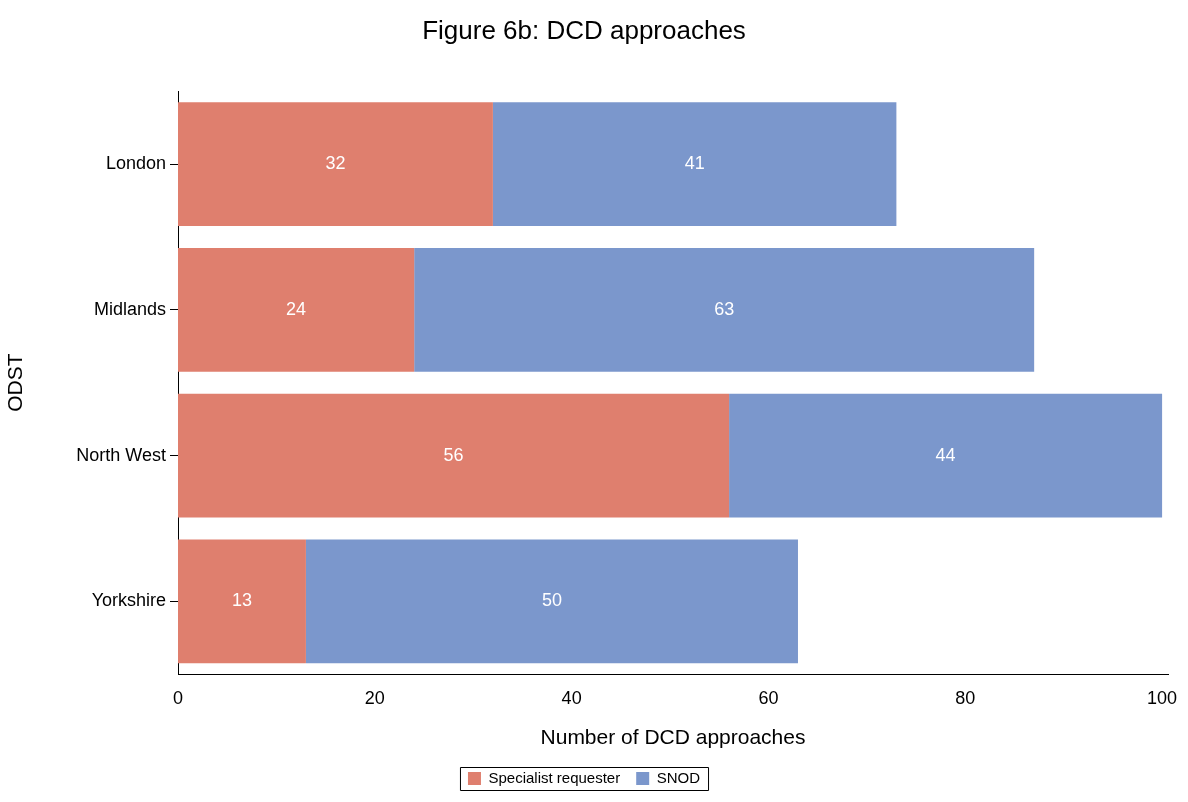 The width and height of the screenshot is (1188, 802). Describe the element at coordinates (129, 308) in the screenshot. I see `y-tick-label: Midlands` at that location.